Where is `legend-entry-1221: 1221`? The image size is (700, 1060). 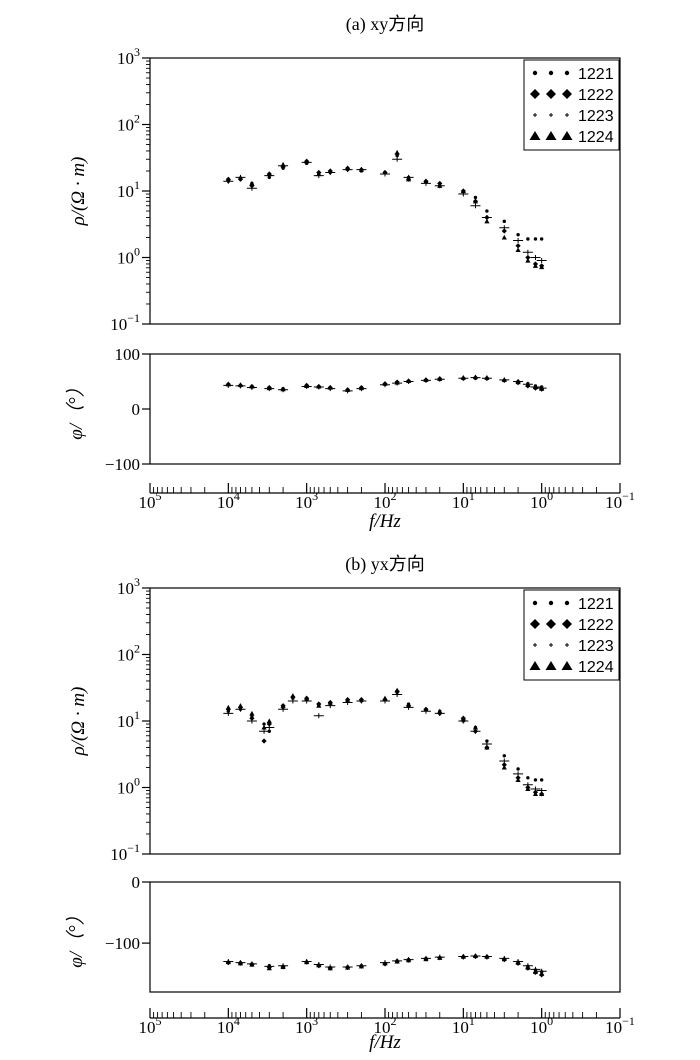
legend-entry-1221: 1221 is located at coordinates (573, 74).